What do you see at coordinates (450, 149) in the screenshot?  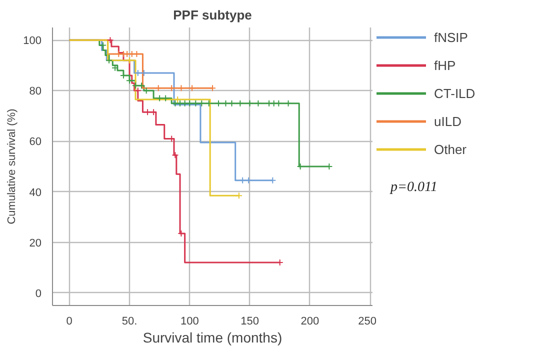 I see `legend-label: Other` at bounding box center [450, 149].